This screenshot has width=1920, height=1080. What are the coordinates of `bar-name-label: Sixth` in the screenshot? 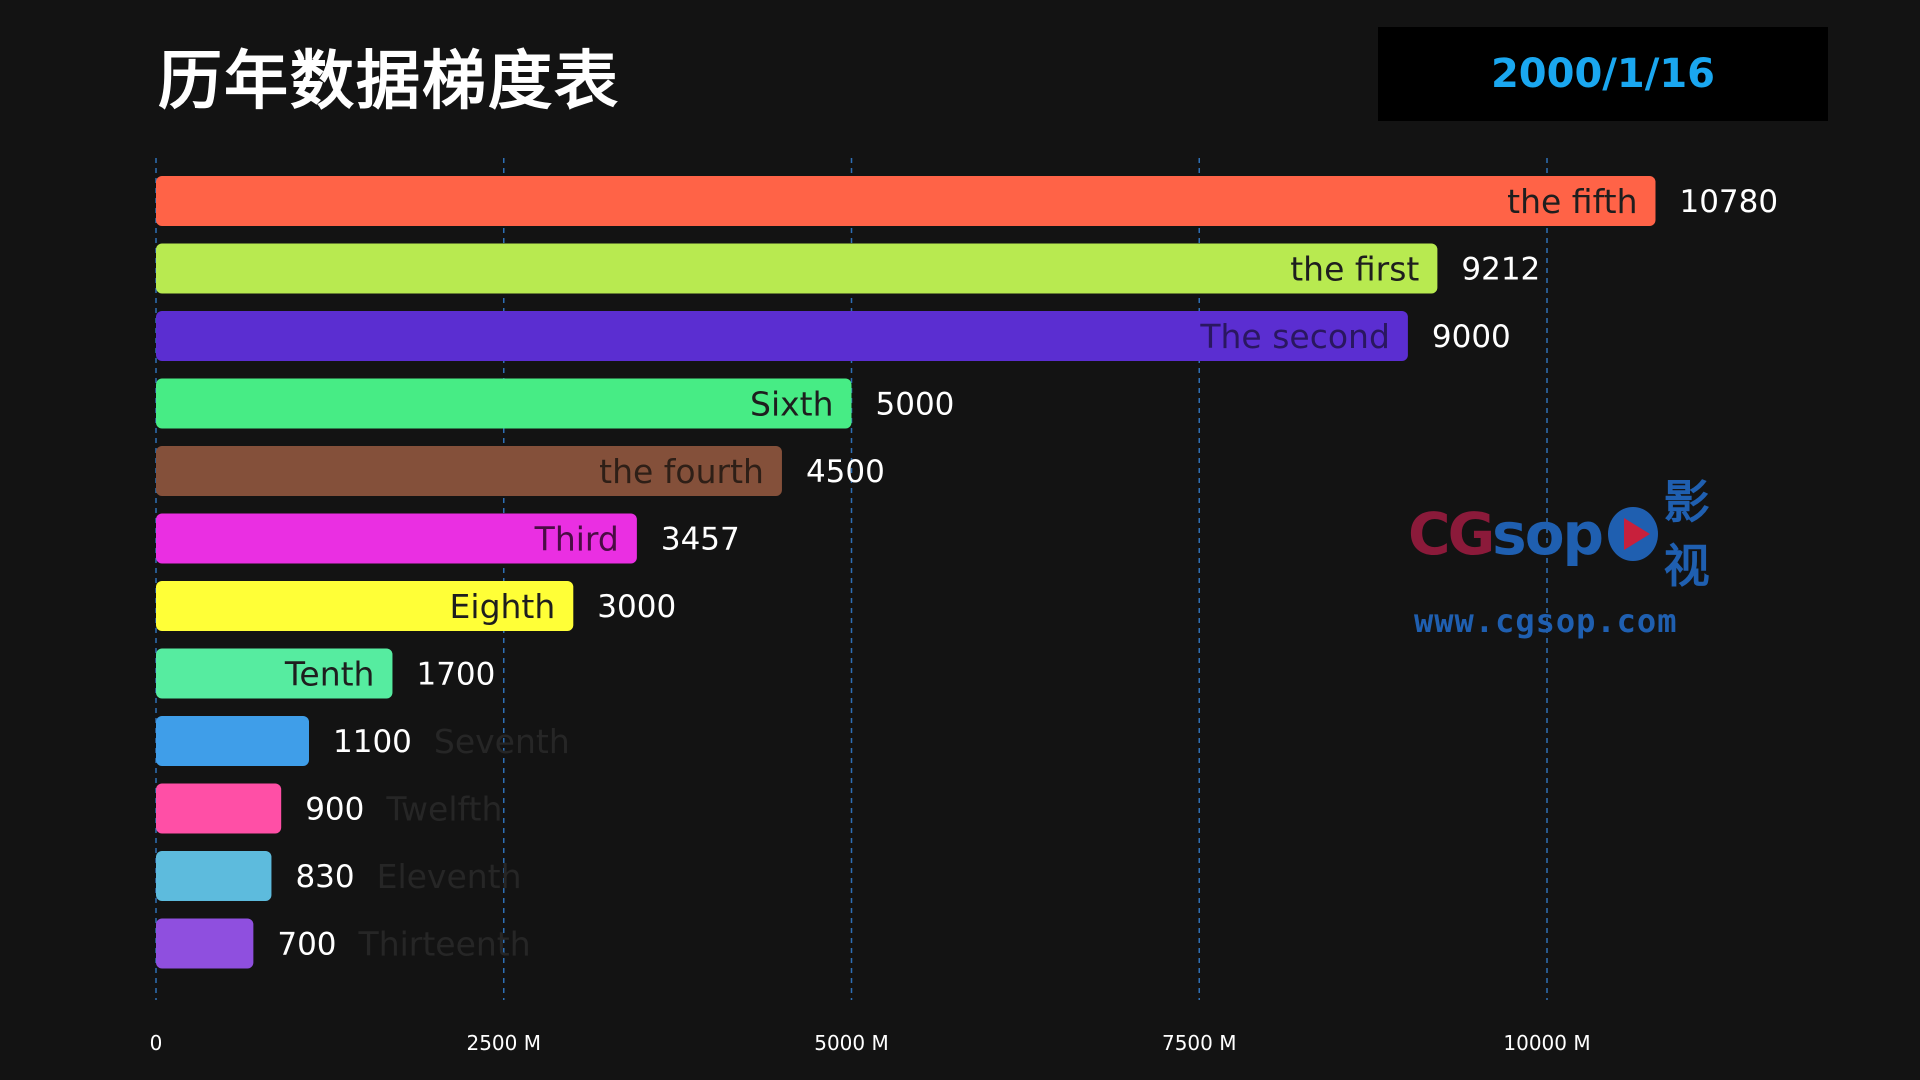 It's located at (792, 404).